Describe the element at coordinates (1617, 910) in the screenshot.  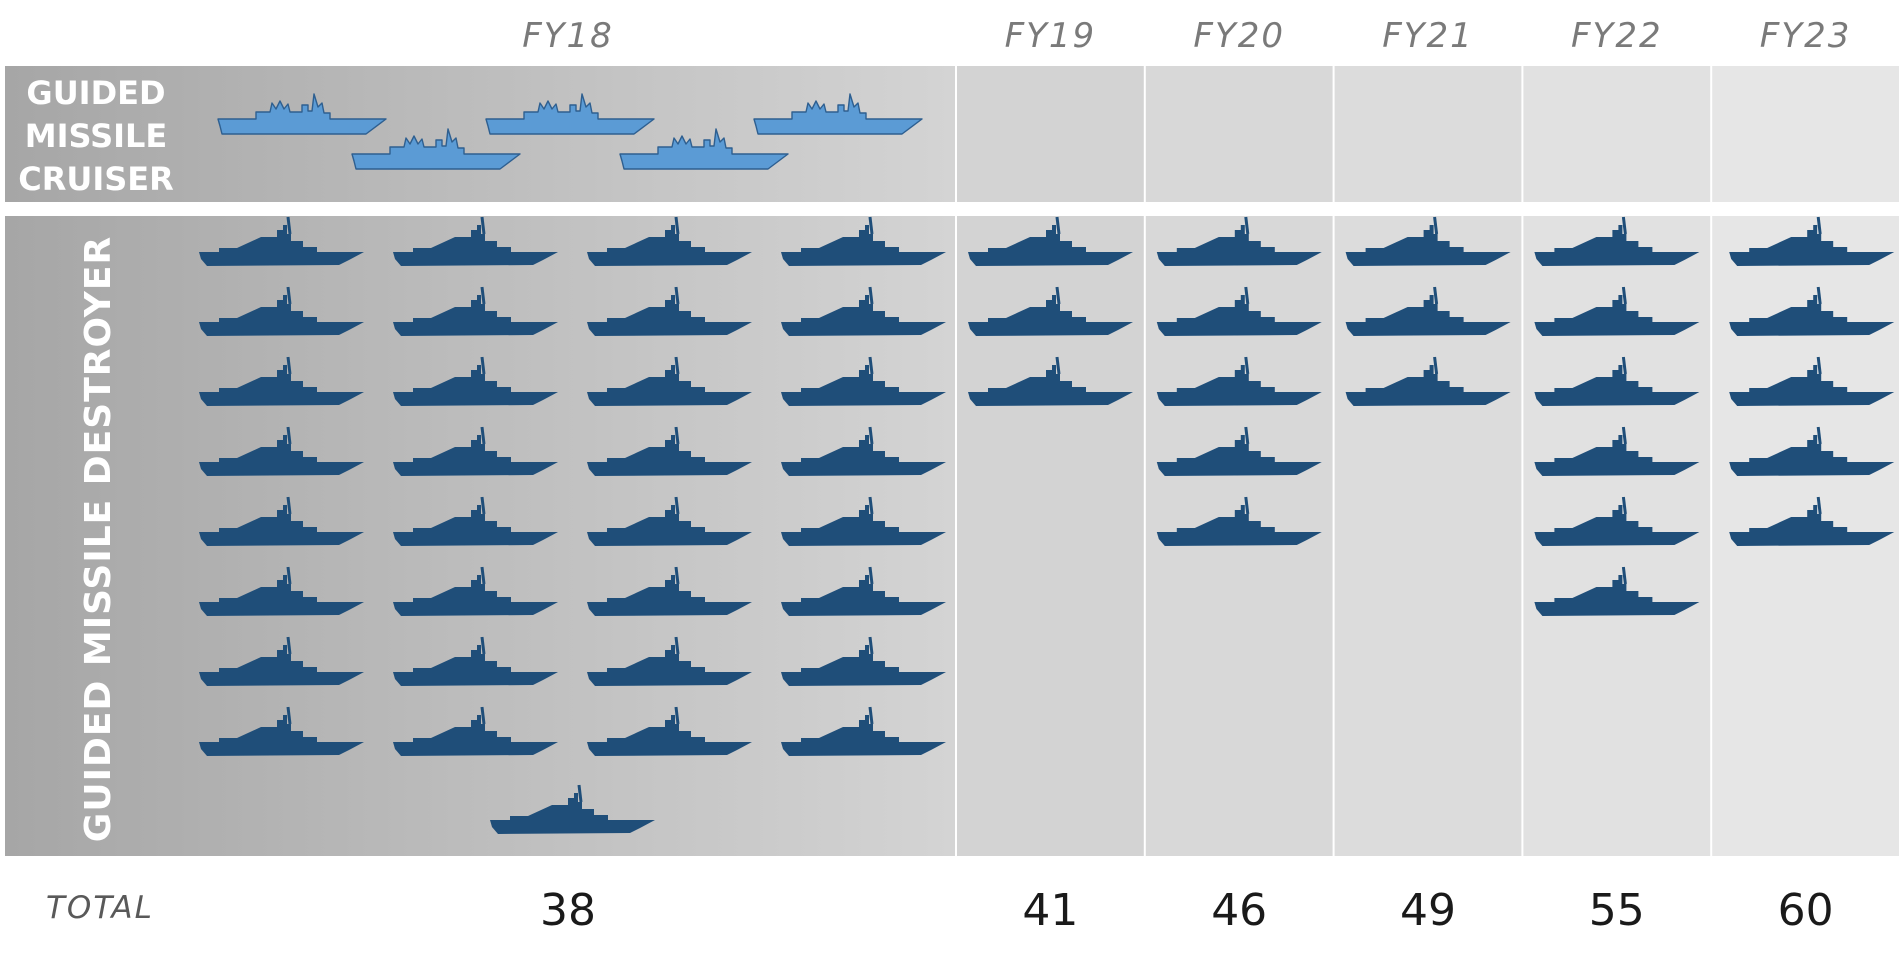
I see `total-value-fy22: 55` at that location.